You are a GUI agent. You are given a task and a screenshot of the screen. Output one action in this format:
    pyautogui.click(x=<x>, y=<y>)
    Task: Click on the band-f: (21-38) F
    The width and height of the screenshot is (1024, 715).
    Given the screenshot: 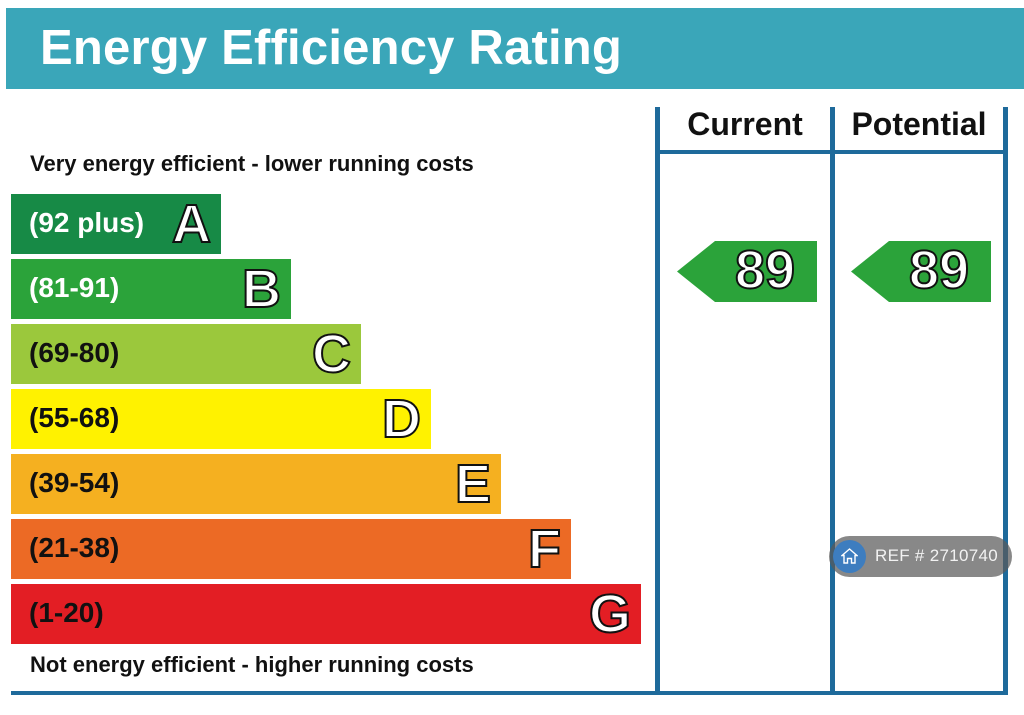 What is the action you would take?
    pyautogui.click(x=291, y=549)
    